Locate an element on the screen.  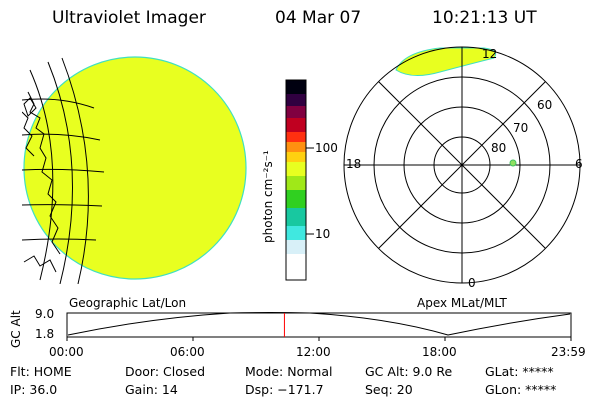
timeline-y-tick-max: 9.0 is located at coordinates (45, 314).